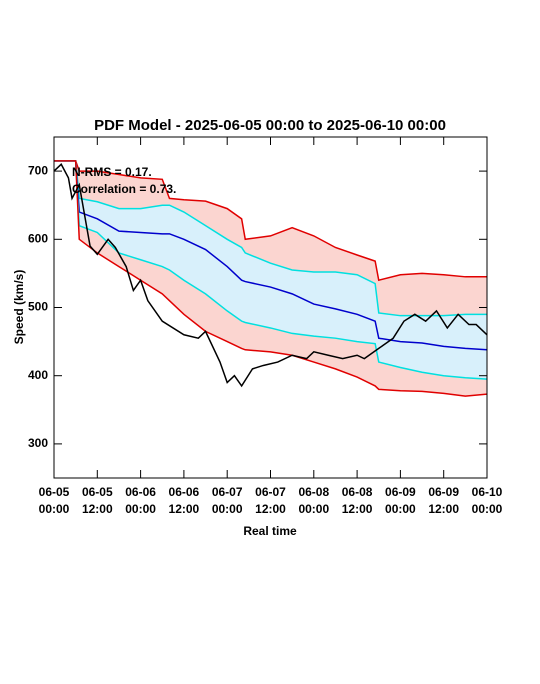 Image resolution: width=540 pixels, height=684 pixels. Describe the element at coordinates (38, 170) in the screenshot. I see `y-tick-label: 700` at that location.